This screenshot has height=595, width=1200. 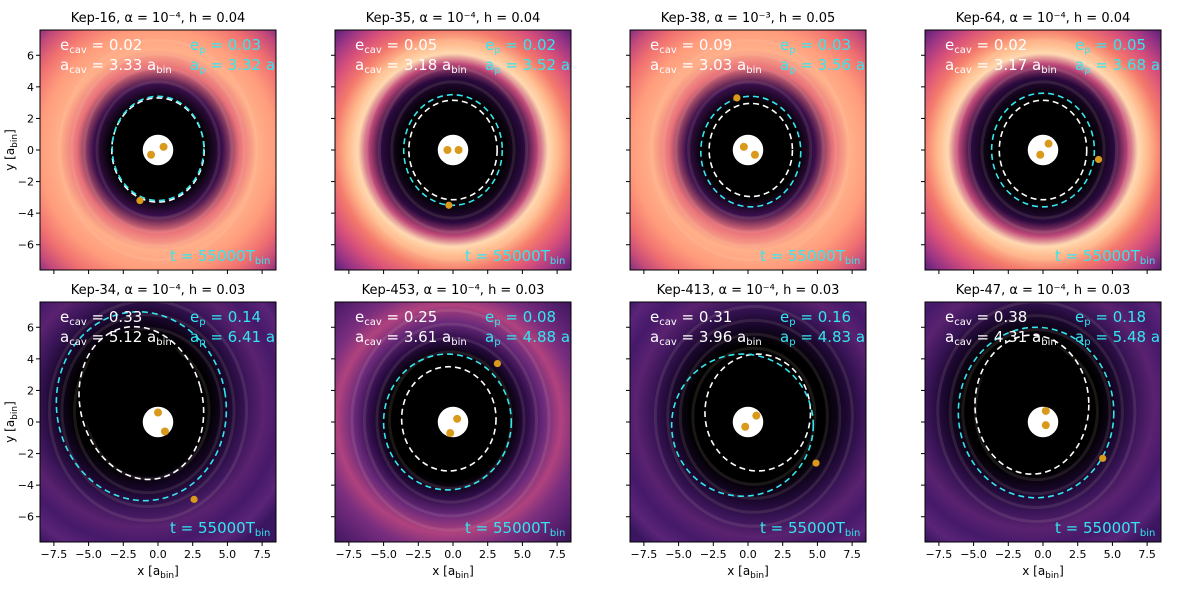 What do you see at coordinates (30, 118) in the screenshot?
I see `y-tick-label: 2` at bounding box center [30, 118].